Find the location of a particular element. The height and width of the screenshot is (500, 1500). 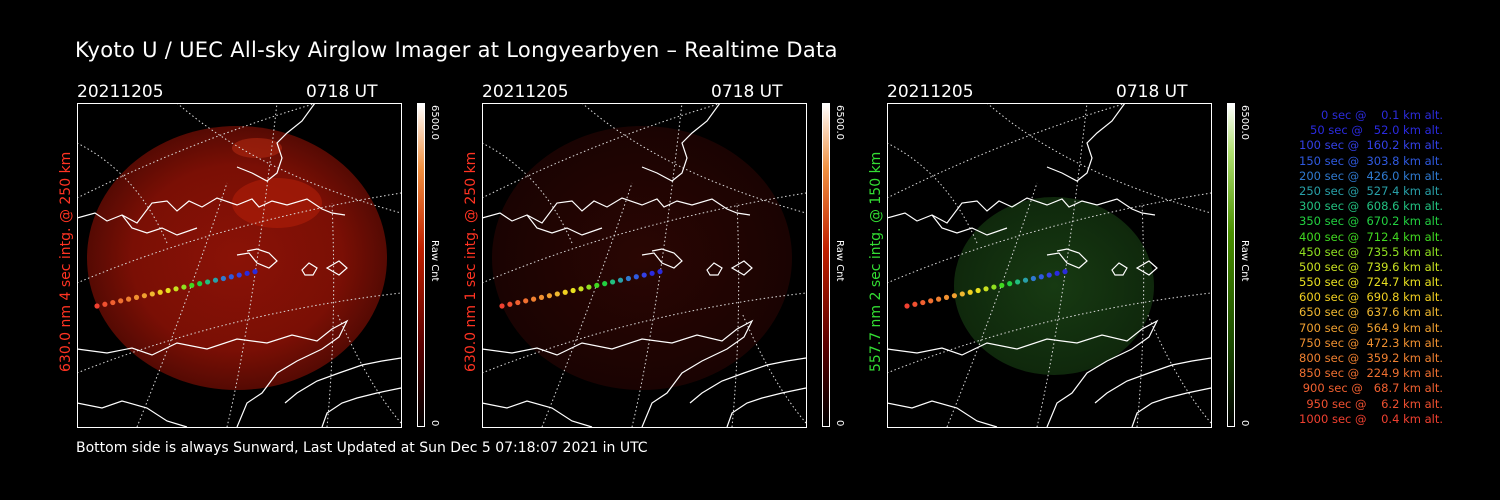

legend-entry: 100 sec @ 160.2 km alt. is located at coordinates (1371, 145).